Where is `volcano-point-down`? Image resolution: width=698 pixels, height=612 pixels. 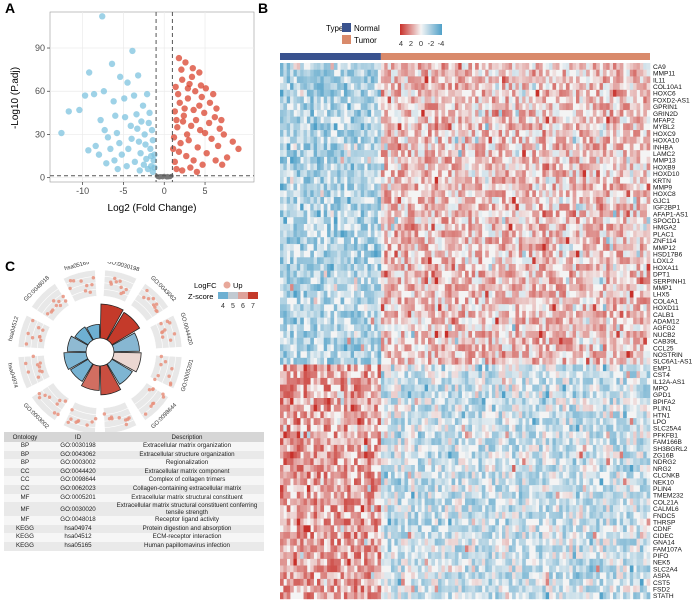
volcano-point-down is located at coordinates (128, 149).